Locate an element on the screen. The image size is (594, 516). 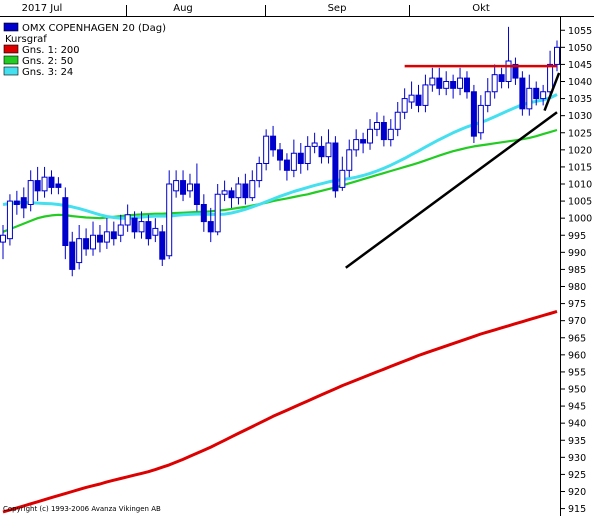
trendlines-layer is located at coordinates (453, 166).